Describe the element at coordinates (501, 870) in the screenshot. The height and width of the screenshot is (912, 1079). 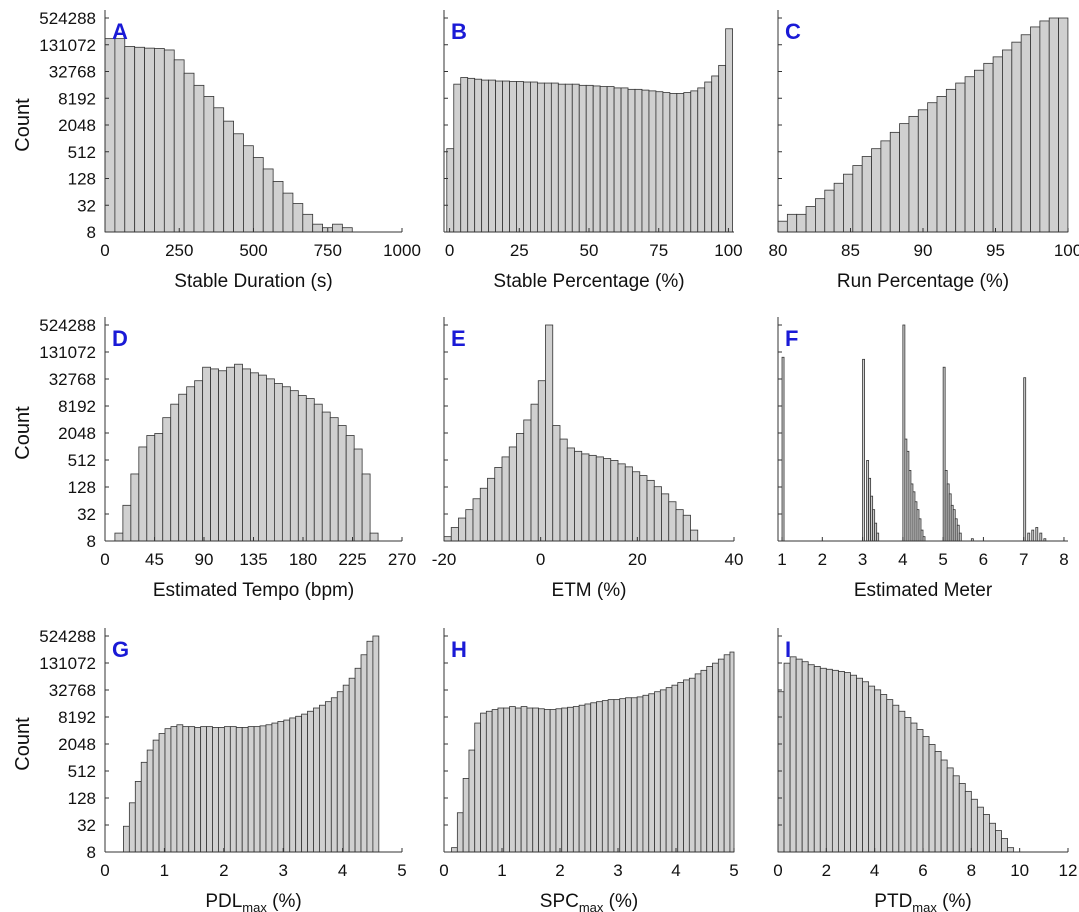
I see `x-tick-label: 1` at that location.